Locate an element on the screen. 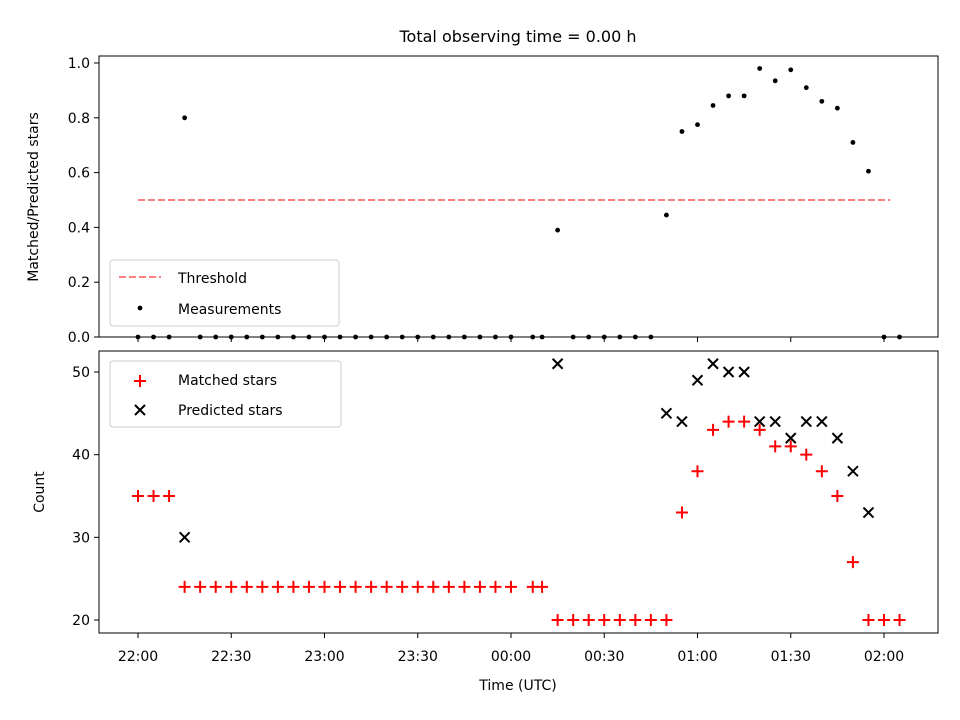 Image resolution: width=960 pixels, height=720 pixels. xtick-label: 00:00 is located at coordinates (511, 657).